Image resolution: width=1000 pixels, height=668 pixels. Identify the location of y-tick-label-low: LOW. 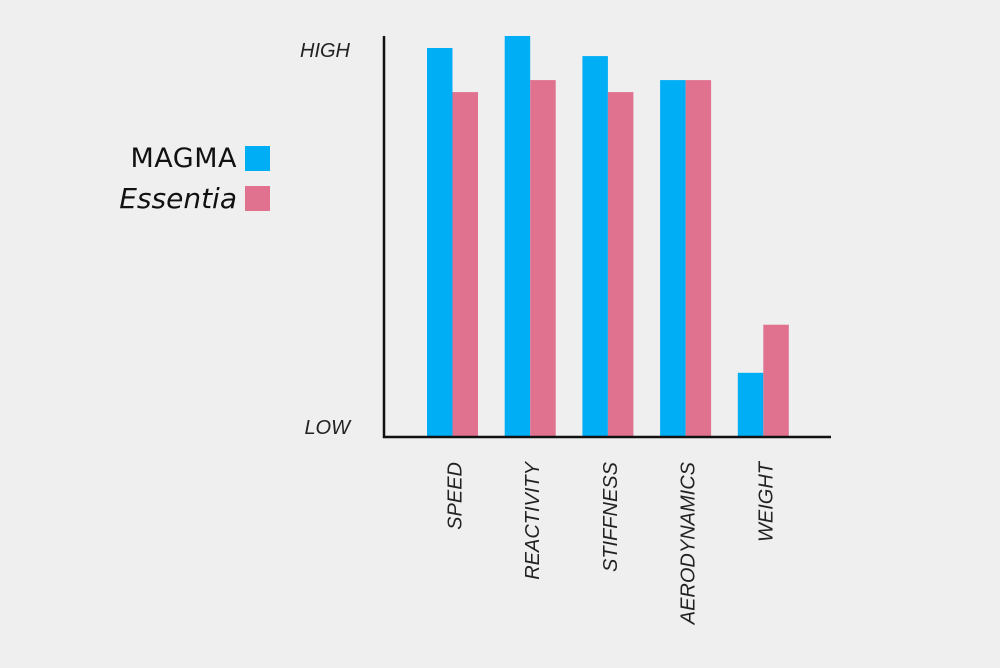
(328, 428).